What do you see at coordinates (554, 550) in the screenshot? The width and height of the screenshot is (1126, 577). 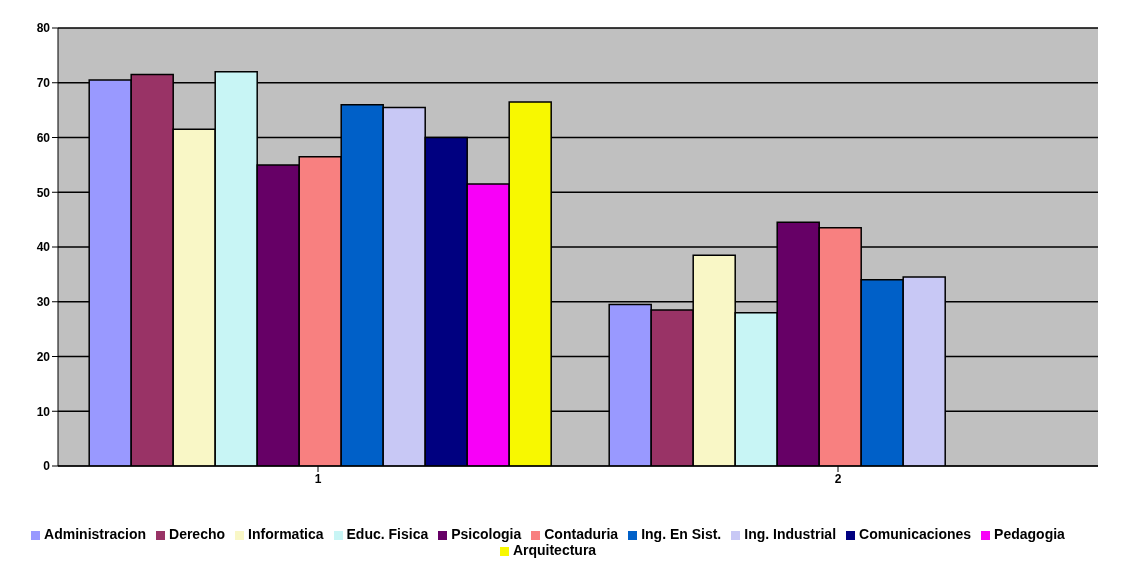 I see `legend-label: Arquitectura` at bounding box center [554, 550].